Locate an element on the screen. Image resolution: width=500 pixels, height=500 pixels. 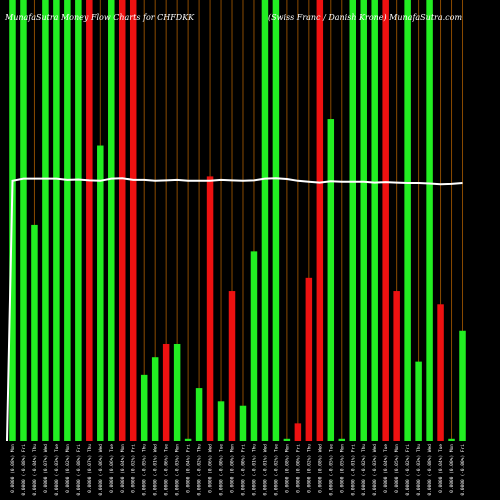
x-tick-label-40: 0.0000 (0.04%) Tue is located at coordinates (441, 468).